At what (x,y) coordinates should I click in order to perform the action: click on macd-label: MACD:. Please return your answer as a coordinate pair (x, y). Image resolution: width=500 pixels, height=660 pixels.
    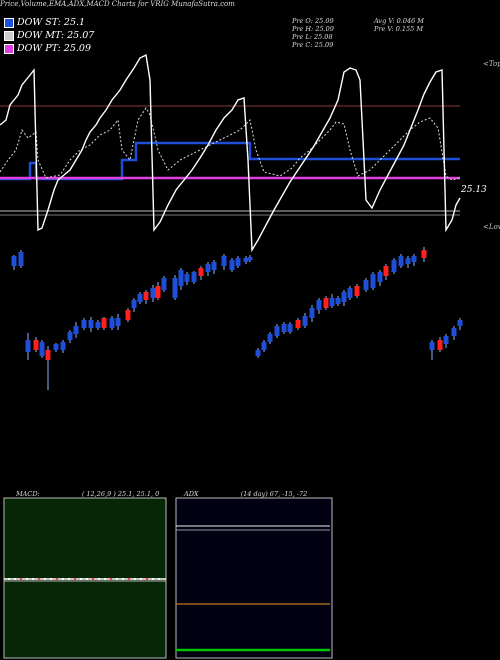
    Looking at the image, I should click on (28, 494).